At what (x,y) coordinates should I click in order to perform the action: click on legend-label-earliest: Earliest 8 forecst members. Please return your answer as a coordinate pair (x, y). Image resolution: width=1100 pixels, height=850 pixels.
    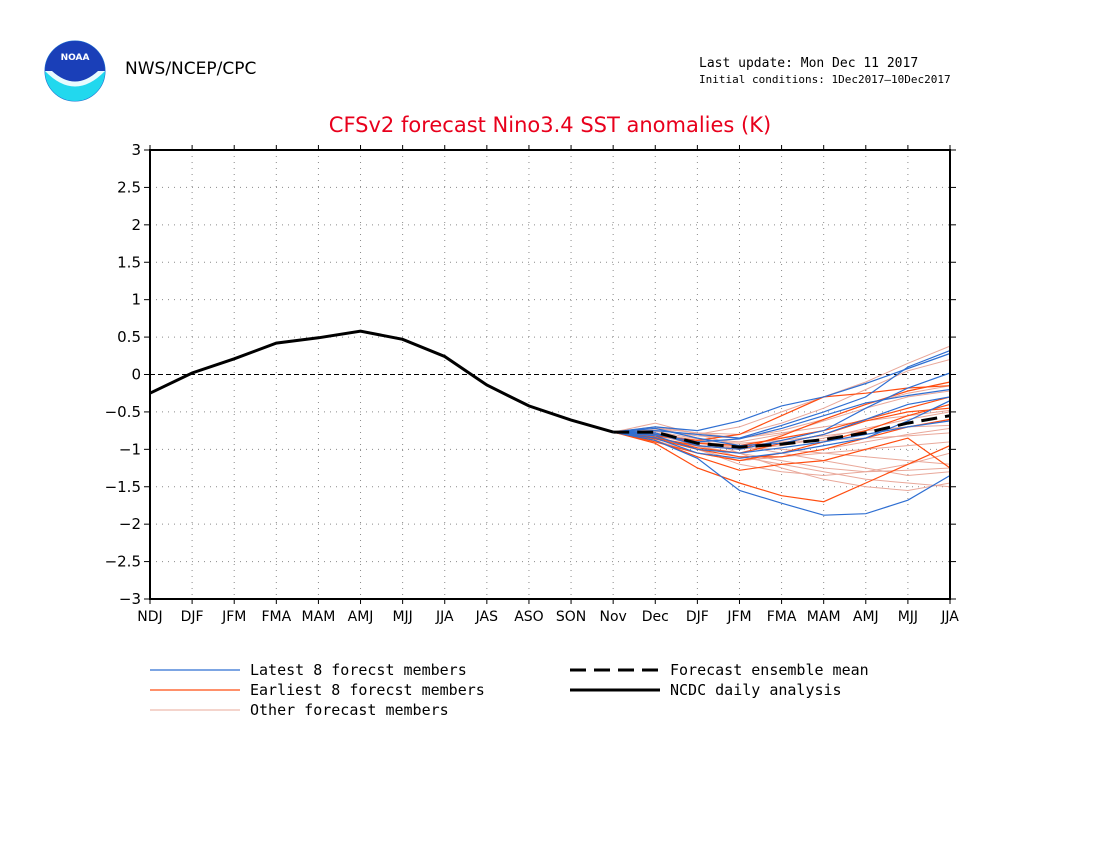
    Looking at the image, I should click on (367, 690).